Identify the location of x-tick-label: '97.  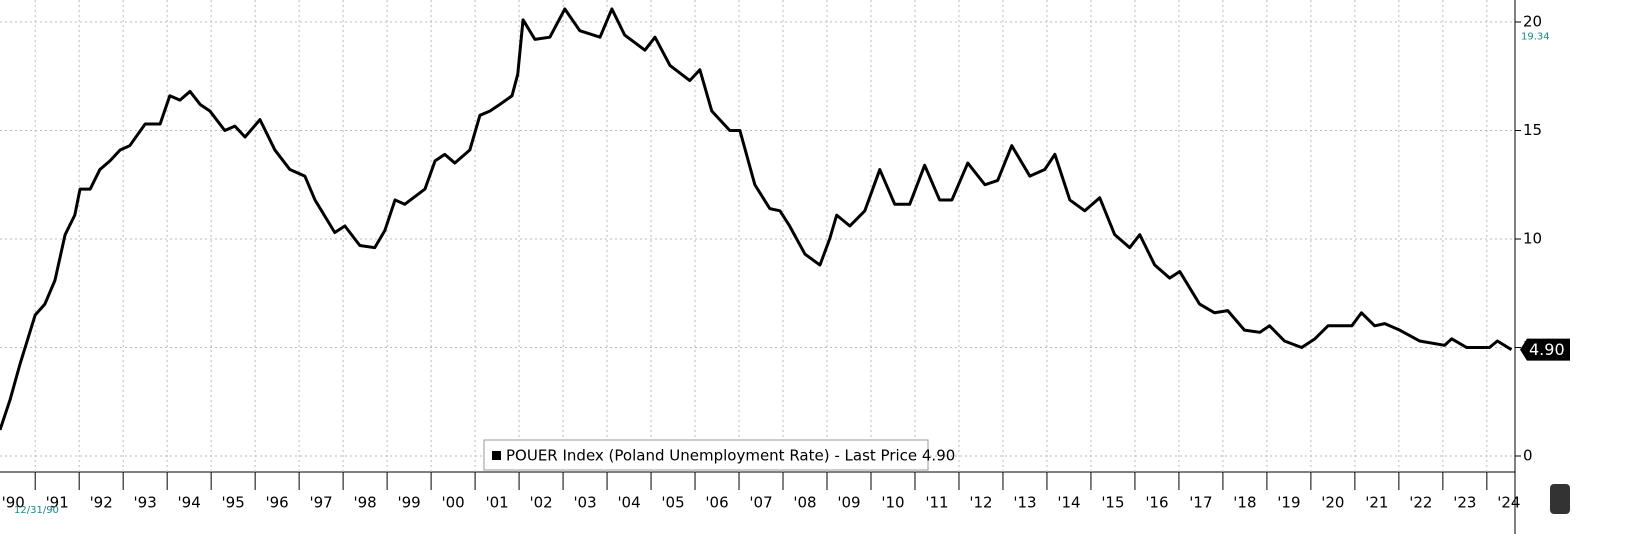
(321, 503).